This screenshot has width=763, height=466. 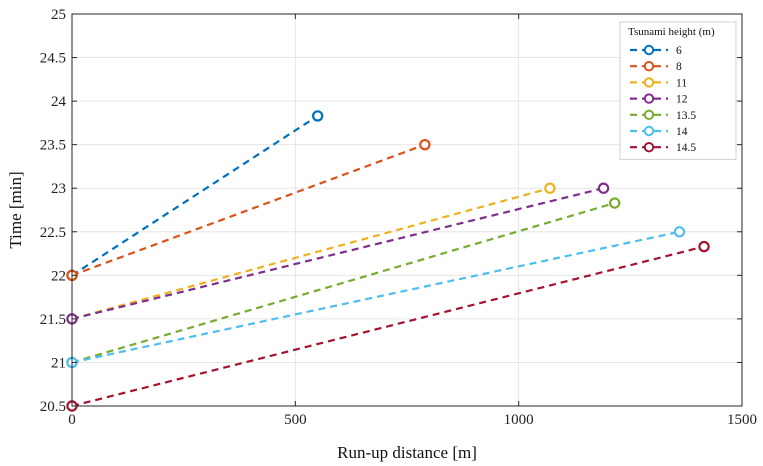 I want to click on x-tick-label: 1500, so click(x=742, y=420).